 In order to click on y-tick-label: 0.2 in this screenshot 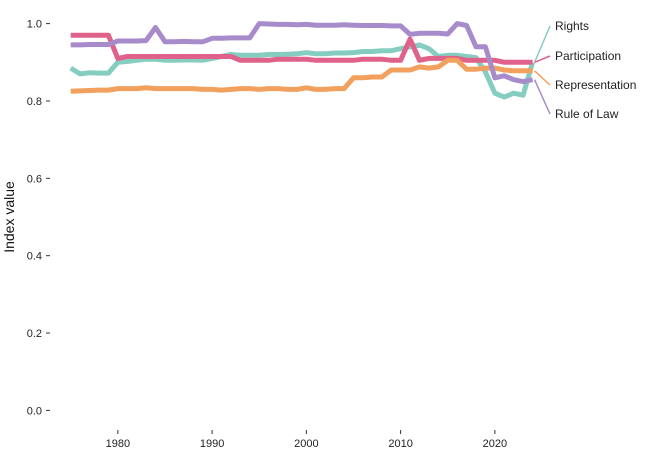, I will do `click(34, 334)`.